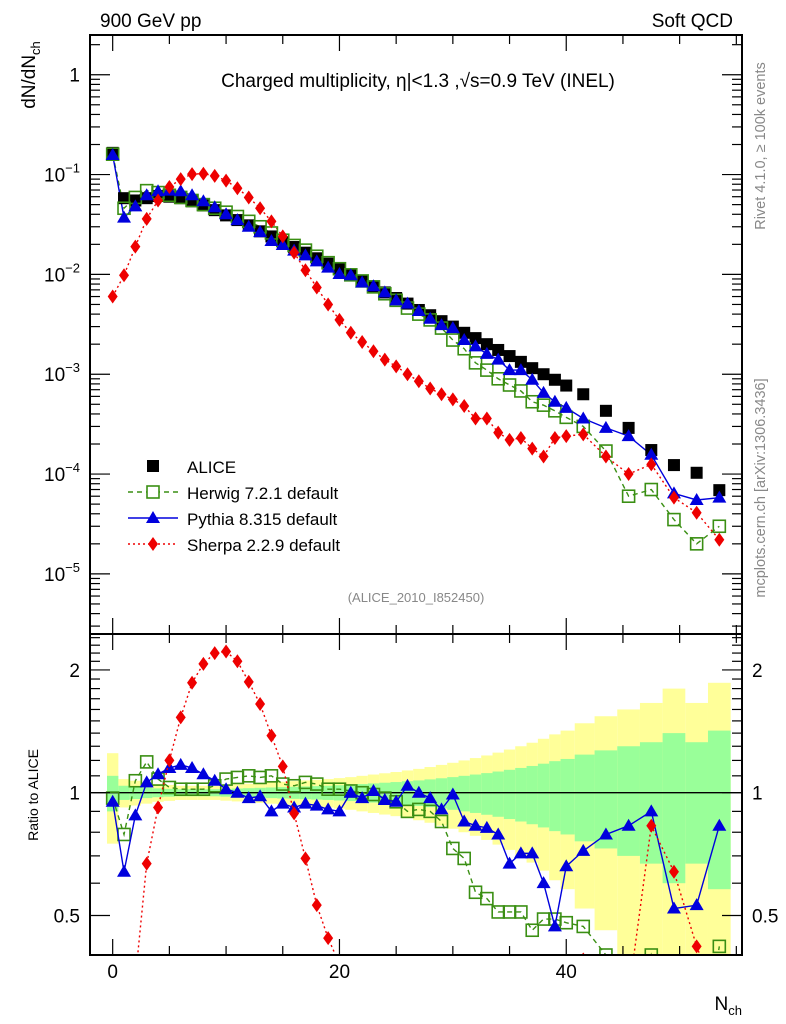 The image size is (786, 1024). I want to click on svg-text: dN/dNch, so click(31, 75).